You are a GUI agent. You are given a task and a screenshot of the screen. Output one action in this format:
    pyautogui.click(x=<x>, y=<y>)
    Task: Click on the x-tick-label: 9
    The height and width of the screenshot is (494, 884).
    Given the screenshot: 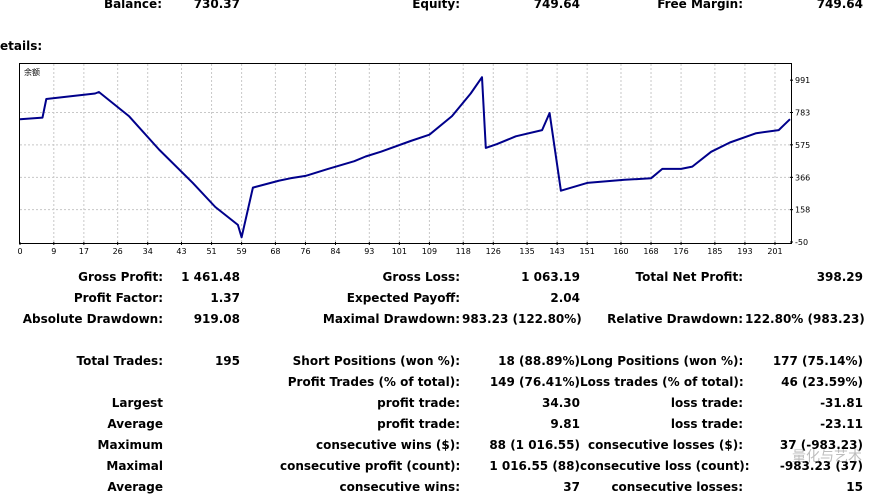 What is the action you would take?
    pyautogui.click(x=53, y=251)
    